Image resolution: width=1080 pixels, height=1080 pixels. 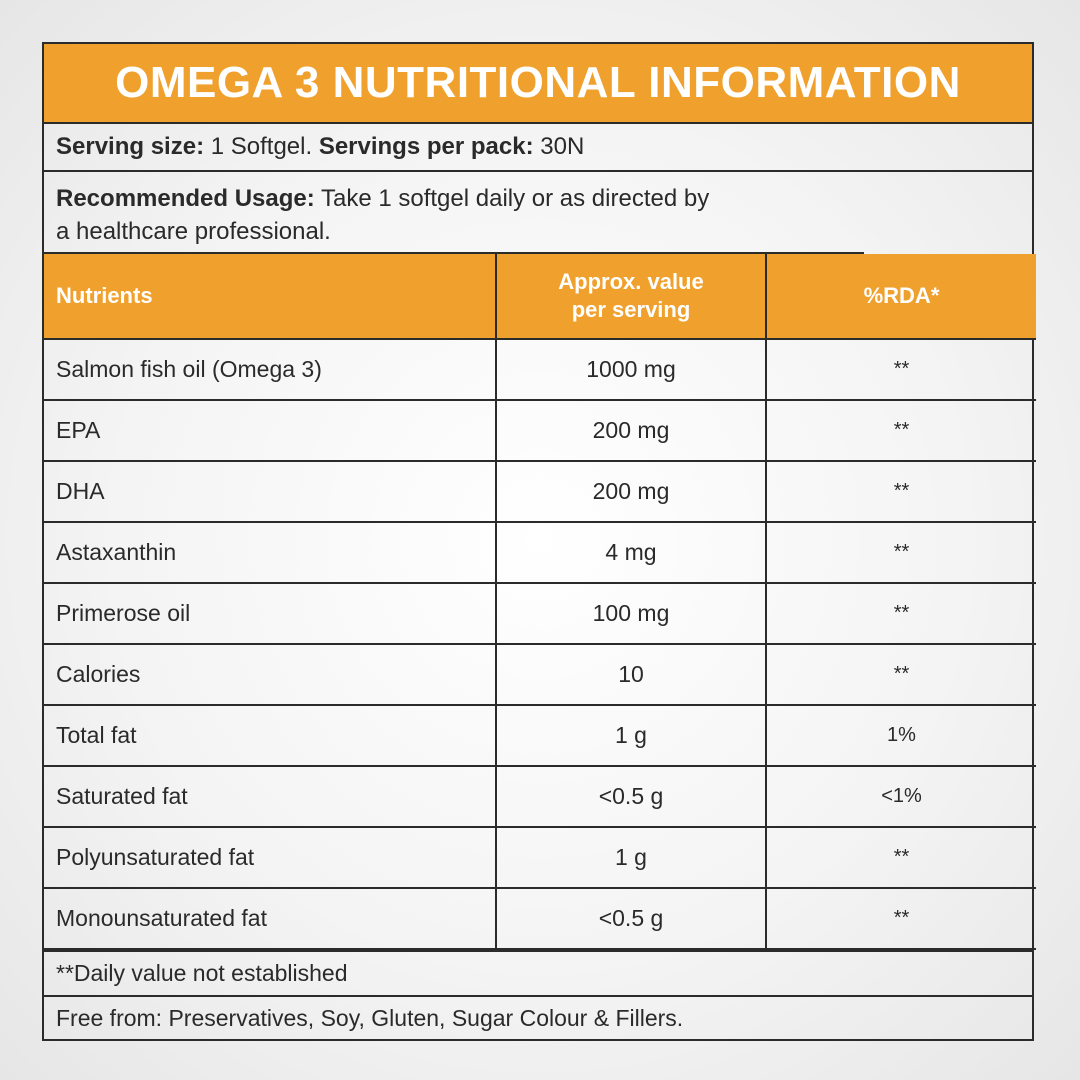 I want to click on nutrient-name: Astaxanthin, so click(x=270, y=552).